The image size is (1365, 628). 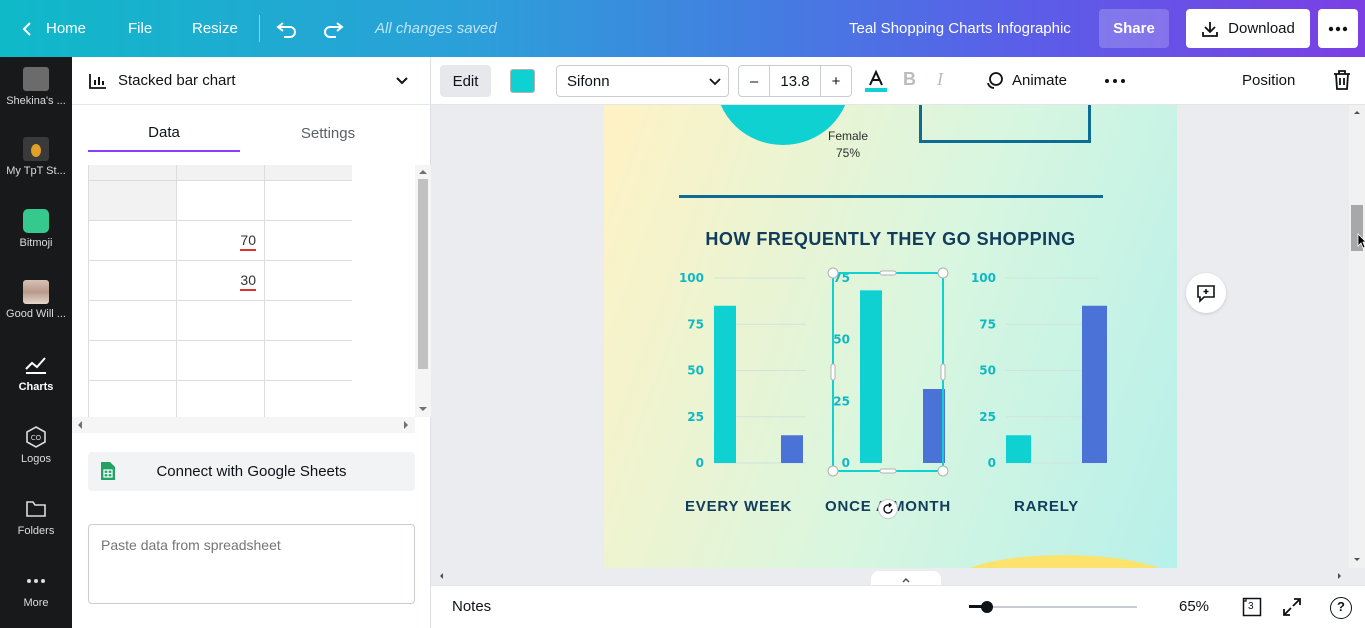 What do you see at coordinates (53, 28) in the screenshot?
I see `home-button: Home` at bounding box center [53, 28].